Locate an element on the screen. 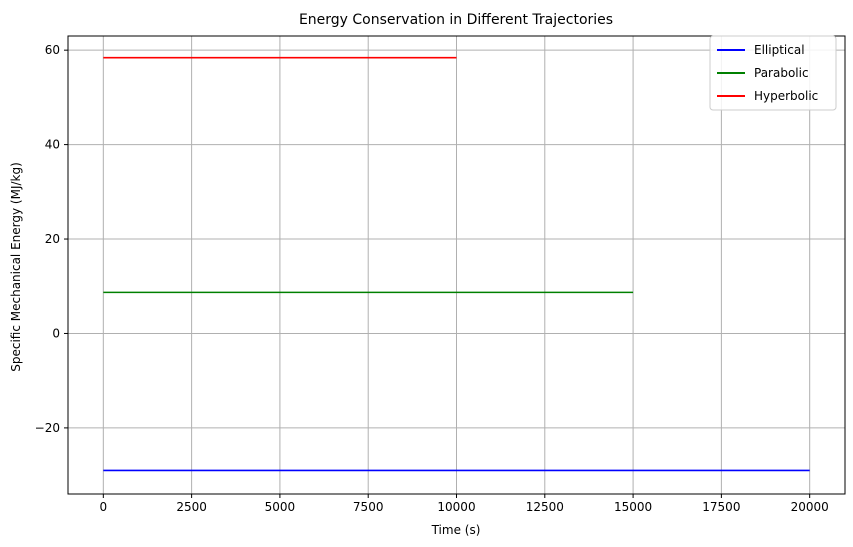  x-tick-label: 5000 is located at coordinates (280, 507).